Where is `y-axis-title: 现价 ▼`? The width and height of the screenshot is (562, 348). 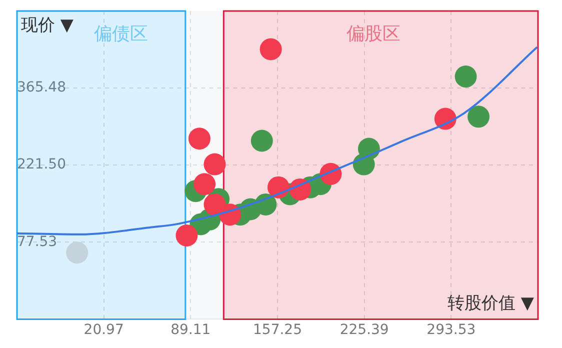 y-axis-title: 现价 ▼ is located at coordinates (47, 25).